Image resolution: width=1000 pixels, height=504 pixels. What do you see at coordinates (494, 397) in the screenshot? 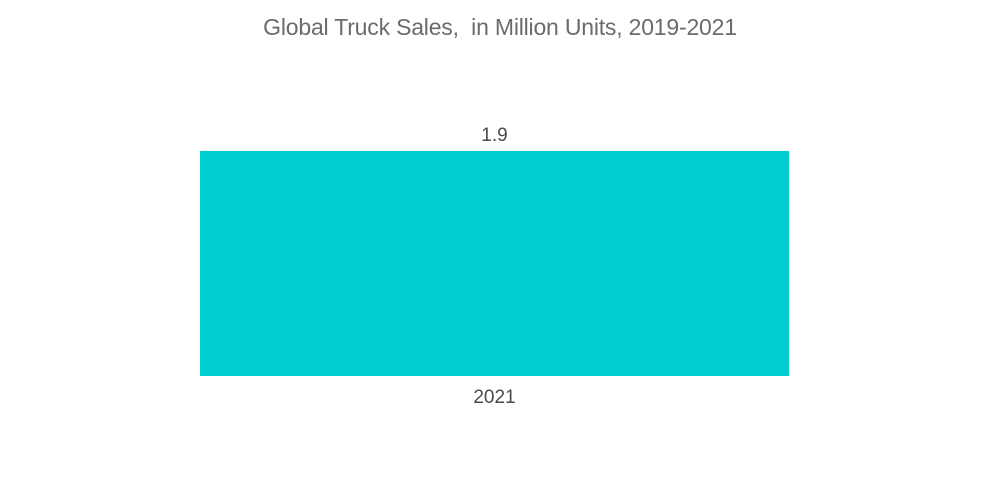
I see `x-tick-label-2021: 2021` at bounding box center [494, 397].